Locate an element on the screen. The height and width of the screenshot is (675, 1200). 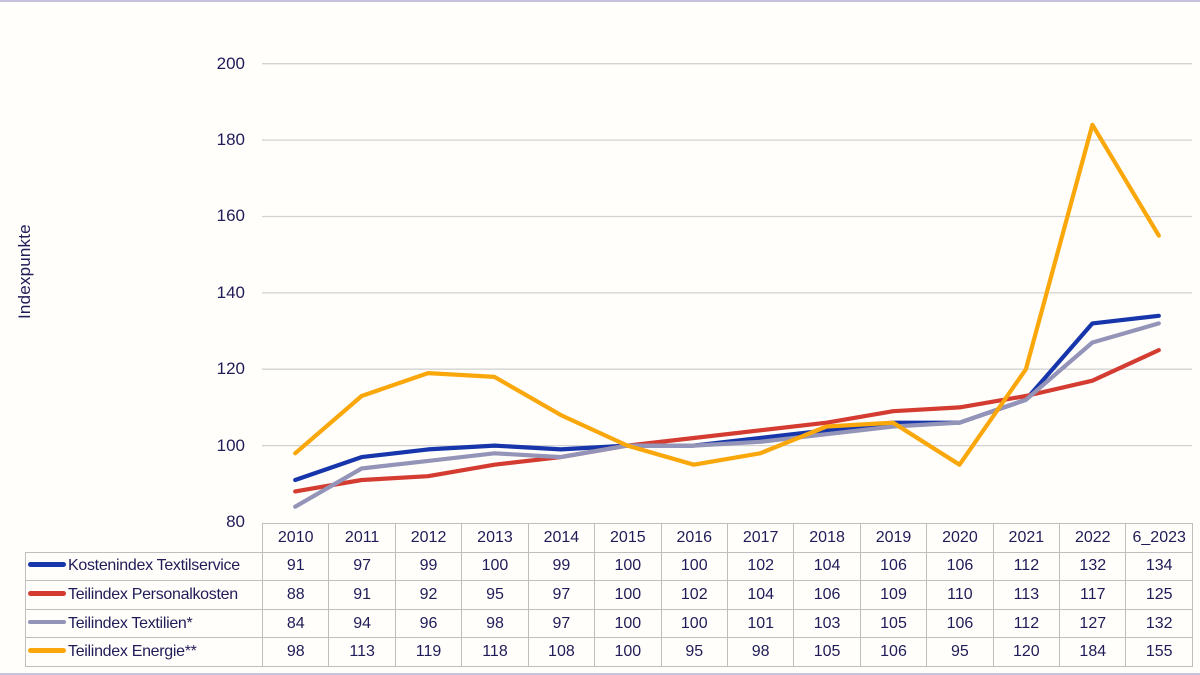
legend-label: Teilindex Personalkosten is located at coordinates (153, 594).